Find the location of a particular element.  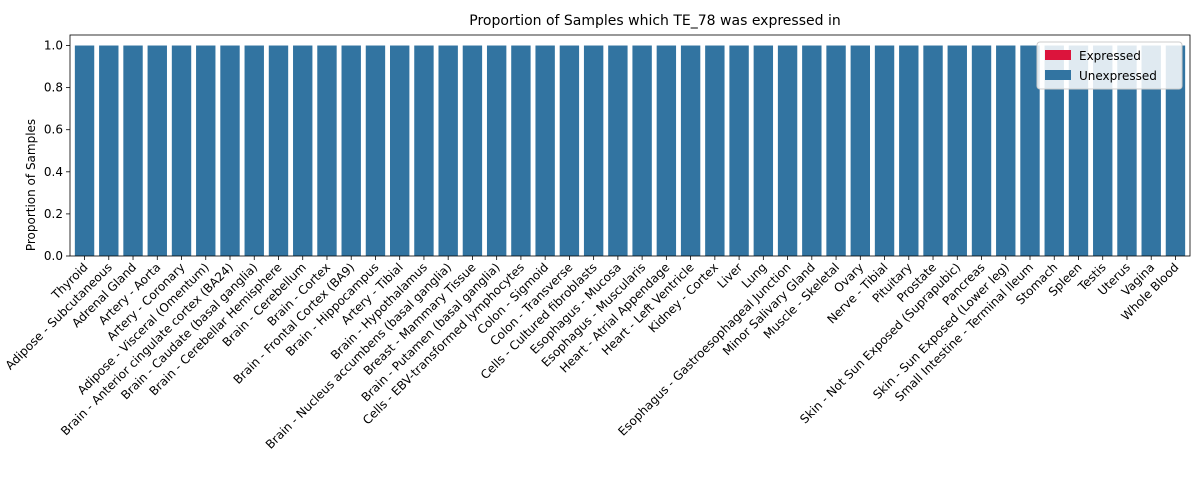

y-axis: 0.0 0.2 0.4 0.6 0.8 1.0 is located at coordinates (57, 151).